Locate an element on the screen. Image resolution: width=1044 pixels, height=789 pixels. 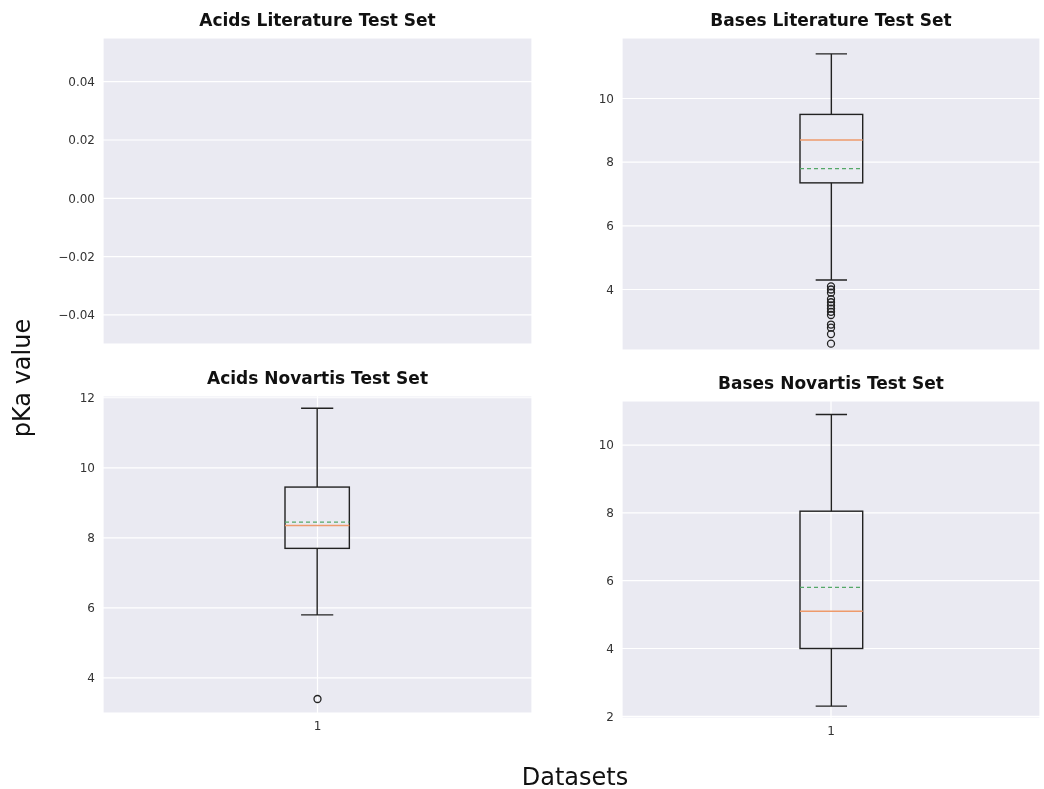
y-tick-label: −0.02 is located at coordinates (76, 256).